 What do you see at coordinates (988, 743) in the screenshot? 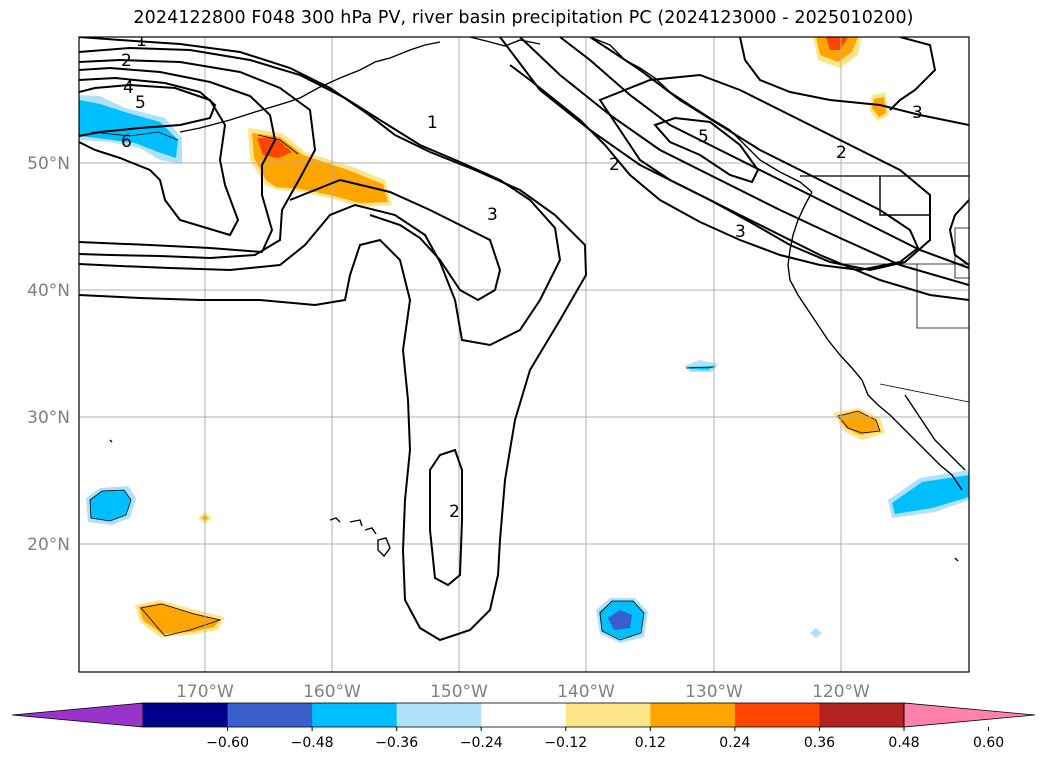
I see `colorbar-tick-label: 0.60` at bounding box center [988, 743].